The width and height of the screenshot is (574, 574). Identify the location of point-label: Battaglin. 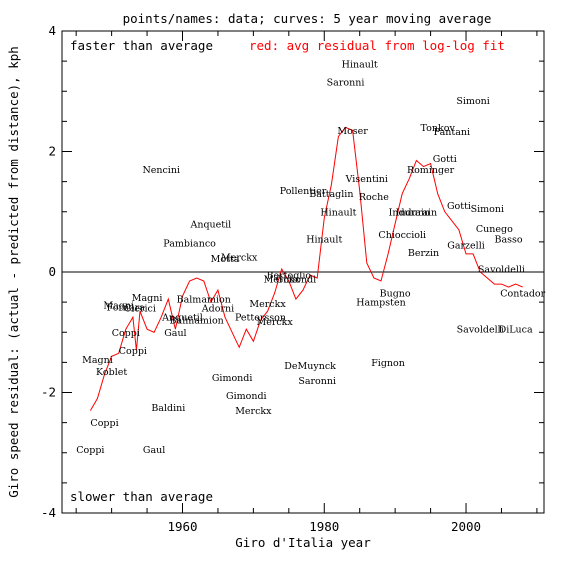
(331, 194).